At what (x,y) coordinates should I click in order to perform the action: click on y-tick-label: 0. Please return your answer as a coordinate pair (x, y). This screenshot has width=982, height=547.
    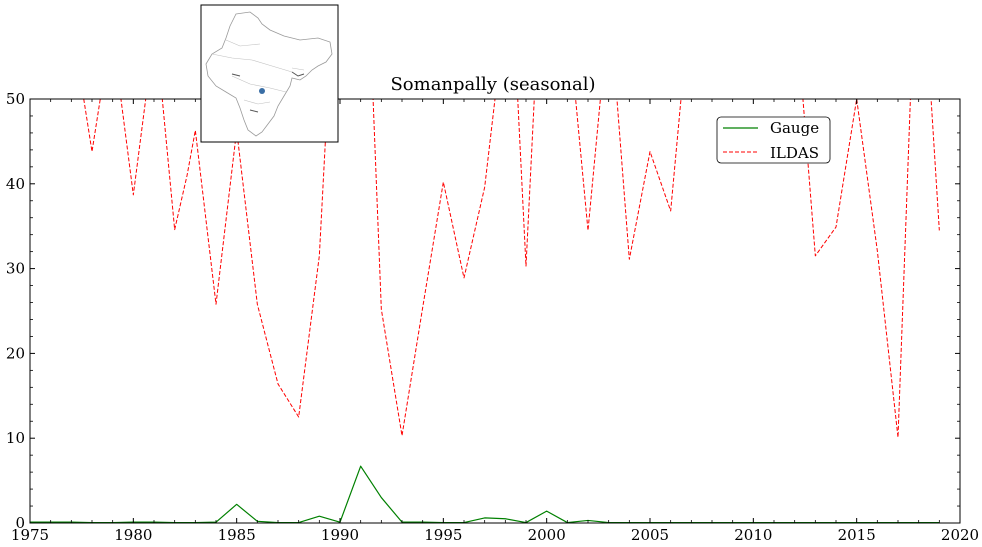
    Looking at the image, I should click on (20, 523).